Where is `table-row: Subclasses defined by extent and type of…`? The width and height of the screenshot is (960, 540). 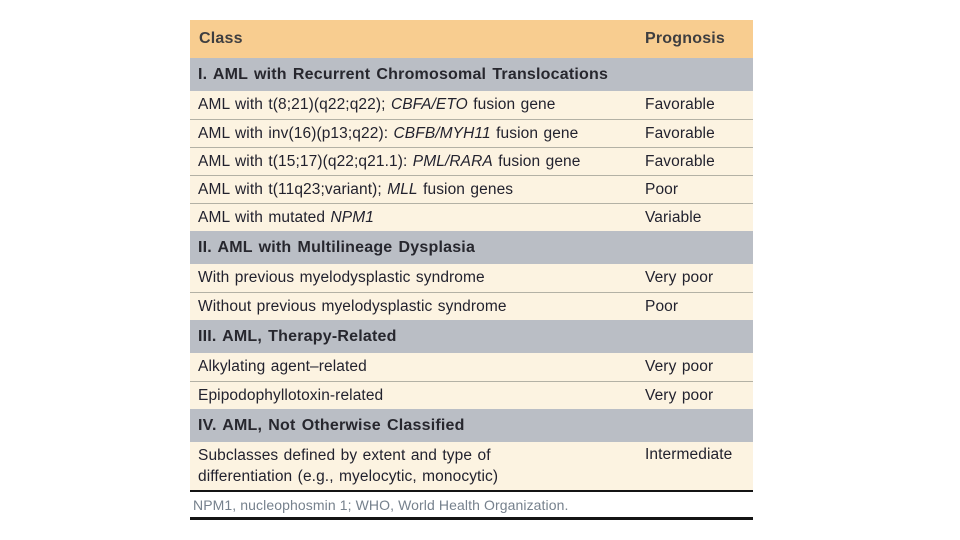
table-row: Subclasses defined by extent and type of… is located at coordinates (471, 466).